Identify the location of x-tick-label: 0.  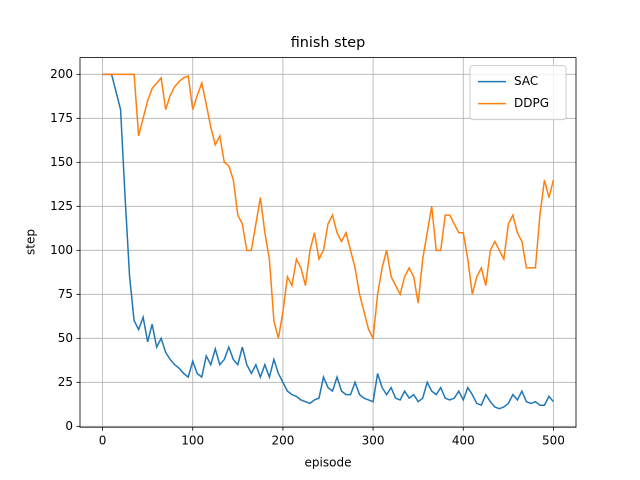
(103, 441).